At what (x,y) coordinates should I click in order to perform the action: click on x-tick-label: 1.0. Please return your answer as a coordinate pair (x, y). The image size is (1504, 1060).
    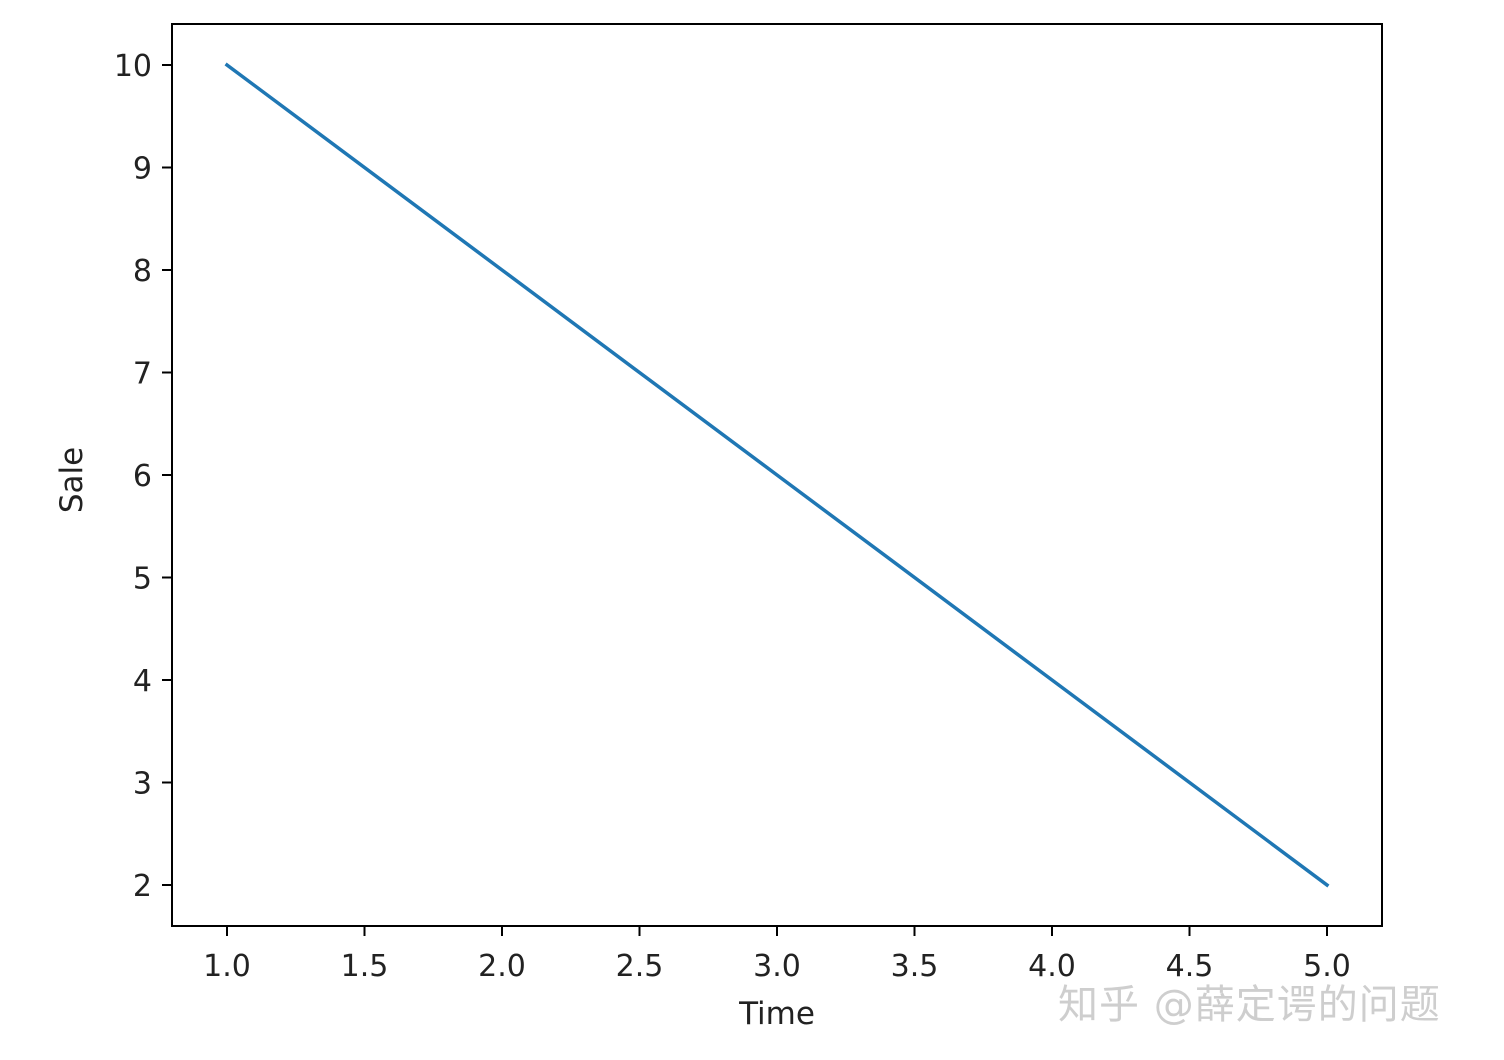
    Looking at the image, I should click on (227, 966).